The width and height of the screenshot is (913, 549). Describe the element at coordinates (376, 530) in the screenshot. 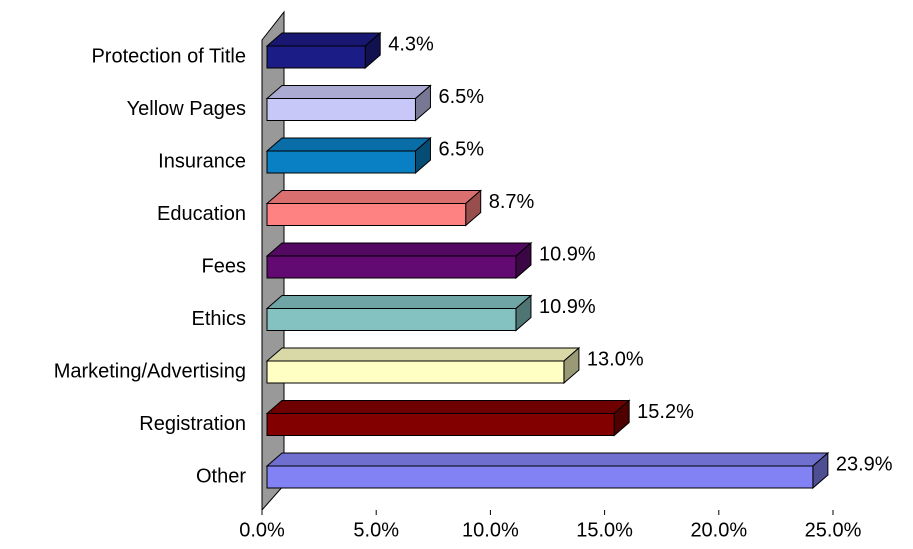

I see `x-tick-label: 5.0%` at that location.